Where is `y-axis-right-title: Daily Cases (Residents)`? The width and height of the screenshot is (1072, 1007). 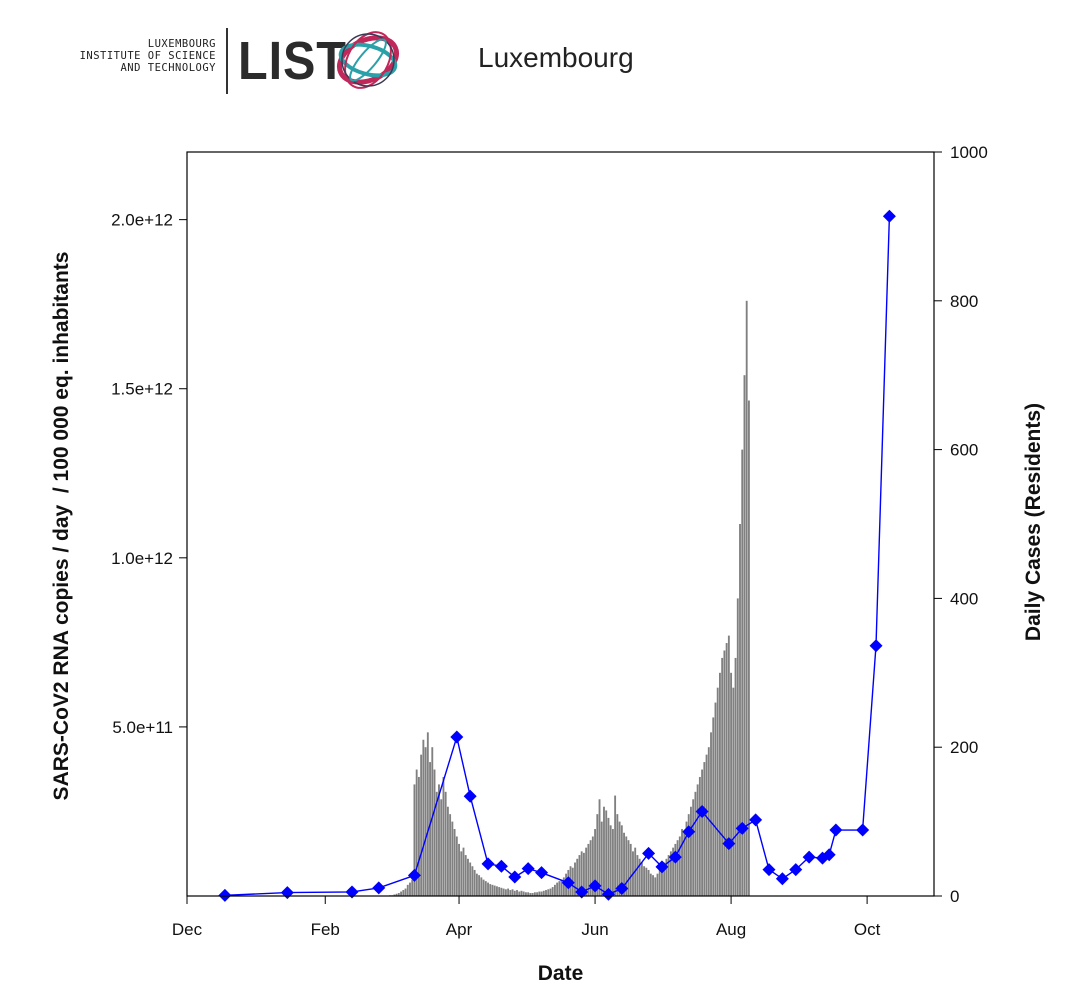
y-axis-right-title: Daily Cases (Residents) is located at coordinates (1033, 522).